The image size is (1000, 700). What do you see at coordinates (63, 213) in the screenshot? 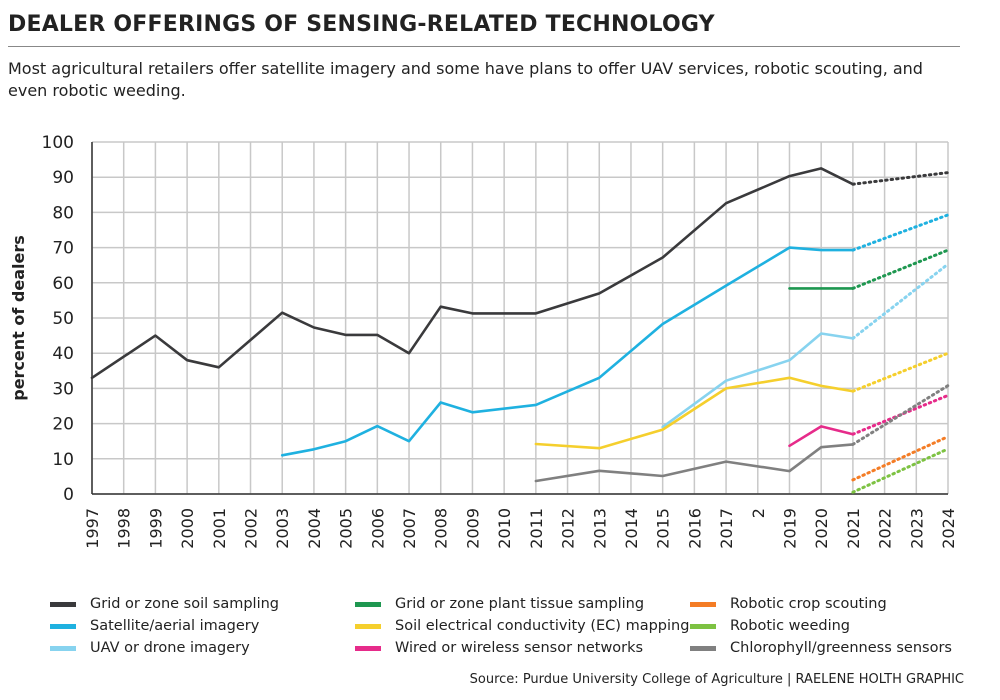
I see `y-tick-label: 80` at bounding box center [63, 213].